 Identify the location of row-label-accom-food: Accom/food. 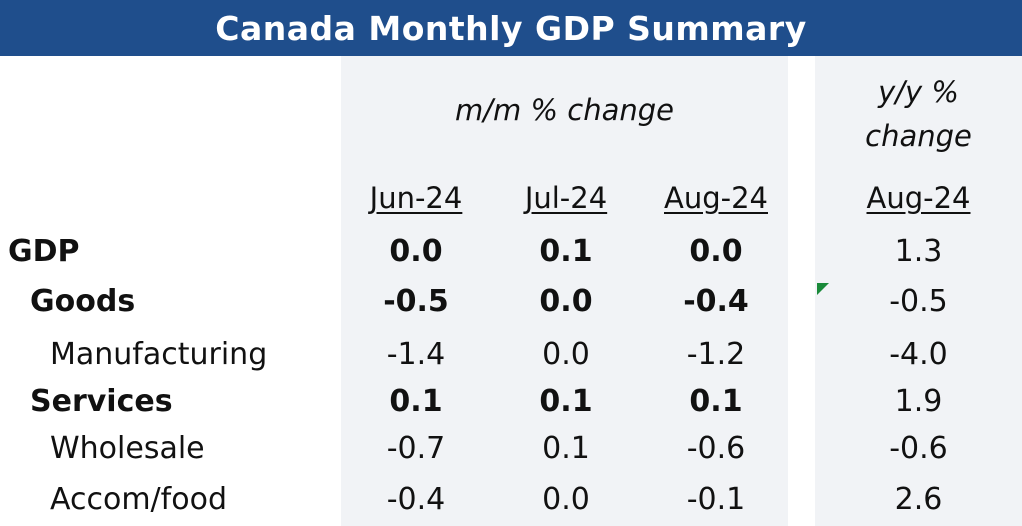
(138, 499).